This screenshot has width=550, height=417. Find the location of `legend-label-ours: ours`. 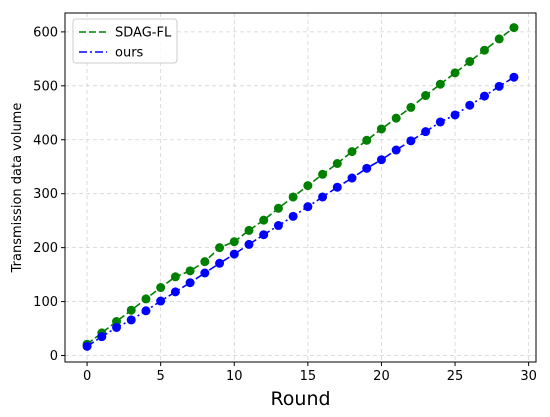

legend-label-ours: ours is located at coordinates (129, 53).